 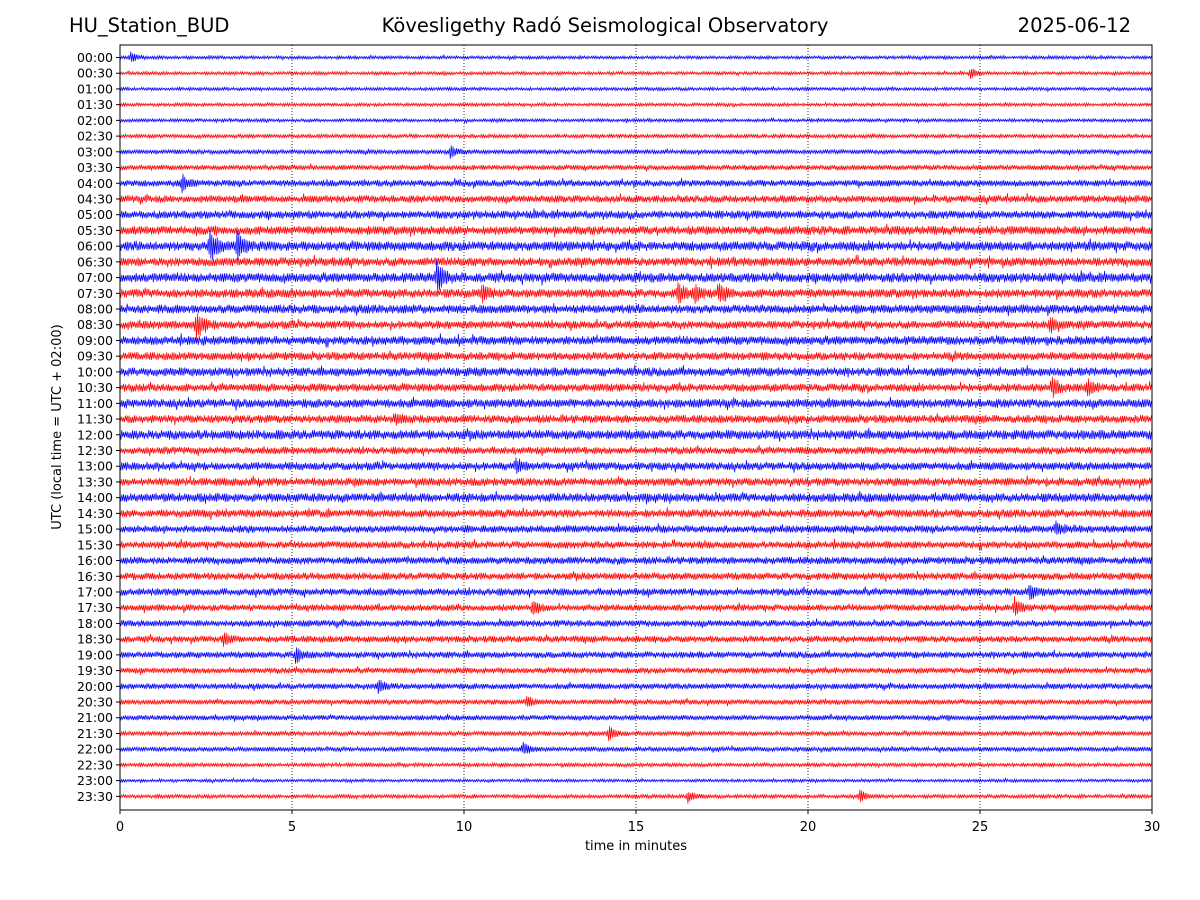 I want to click on y-tick-label: 07:30, so click(x=95, y=293).